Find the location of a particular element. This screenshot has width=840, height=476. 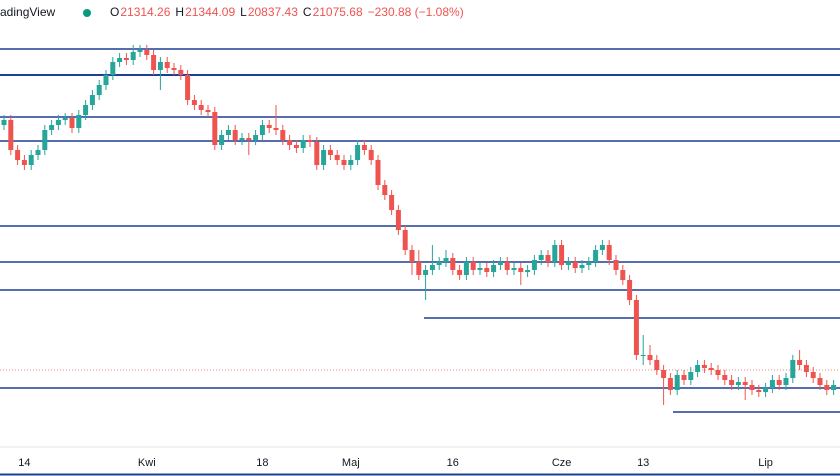

x-tick-label: 16 is located at coordinates (453, 463).